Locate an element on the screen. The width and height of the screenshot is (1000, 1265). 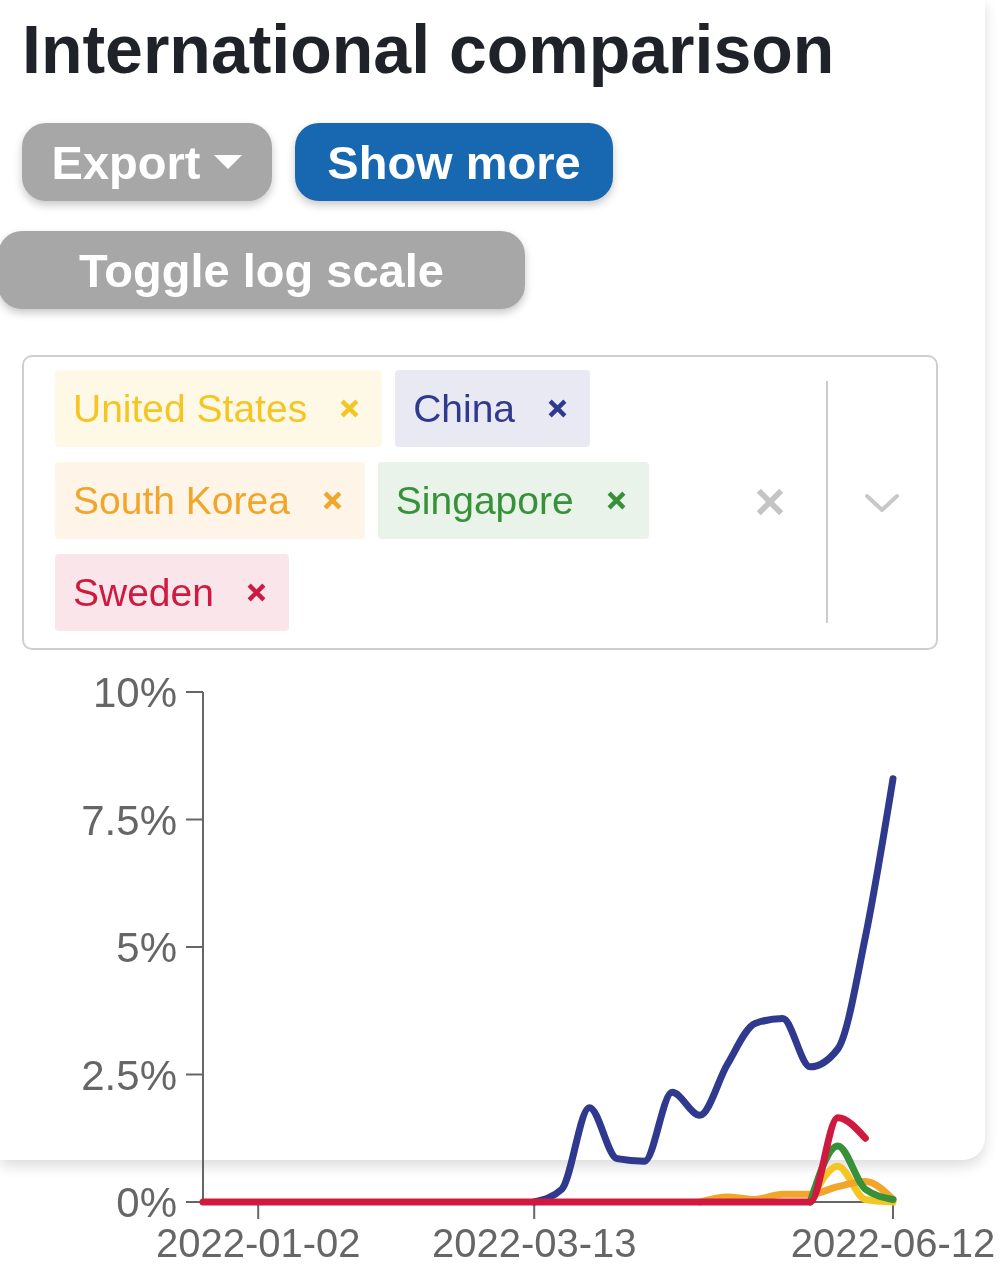
legend-label: United States is located at coordinates (190, 408).